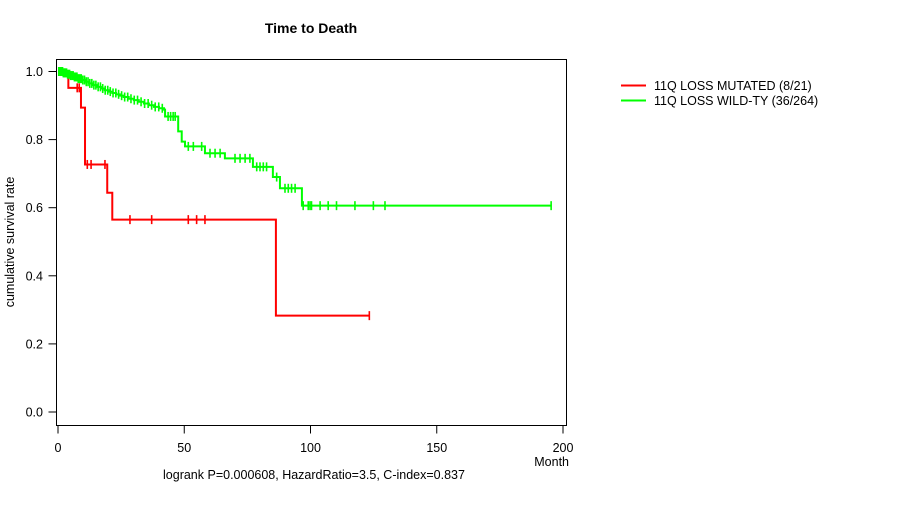 This screenshot has height=505, width=900. Describe the element at coordinates (733, 86) in the screenshot. I see `legend-label-mutated: 11Q LOSS MUTATED (8/21)` at that location.